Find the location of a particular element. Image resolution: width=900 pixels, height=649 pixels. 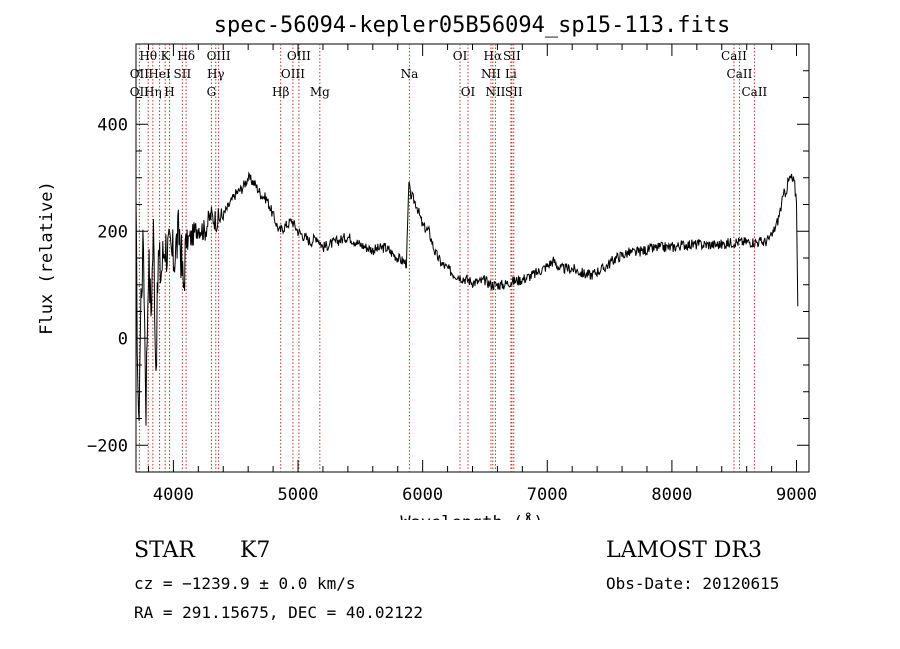

marker-label-17: OI is located at coordinates (460, 56).